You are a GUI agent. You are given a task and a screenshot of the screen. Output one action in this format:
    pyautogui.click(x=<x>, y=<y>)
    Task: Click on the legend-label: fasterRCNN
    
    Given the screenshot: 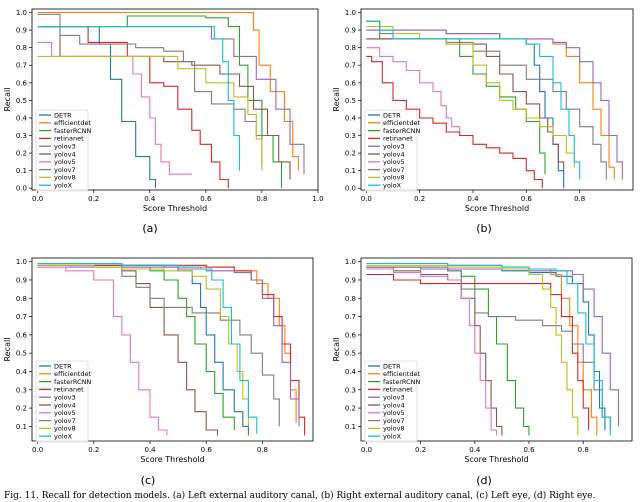 What is the action you would take?
    pyautogui.click(x=401, y=131)
    